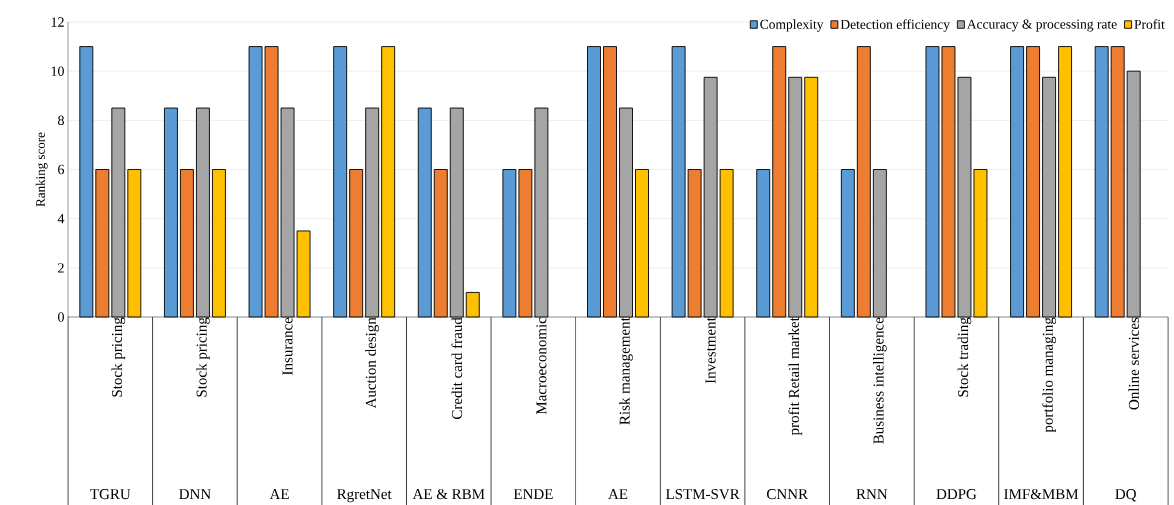 Image resolution: width=1174 pixels, height=505 pixels. Describe the element at coordinates (61, 169) in the screenshot. I see `y-tick-label: 6` at that location.